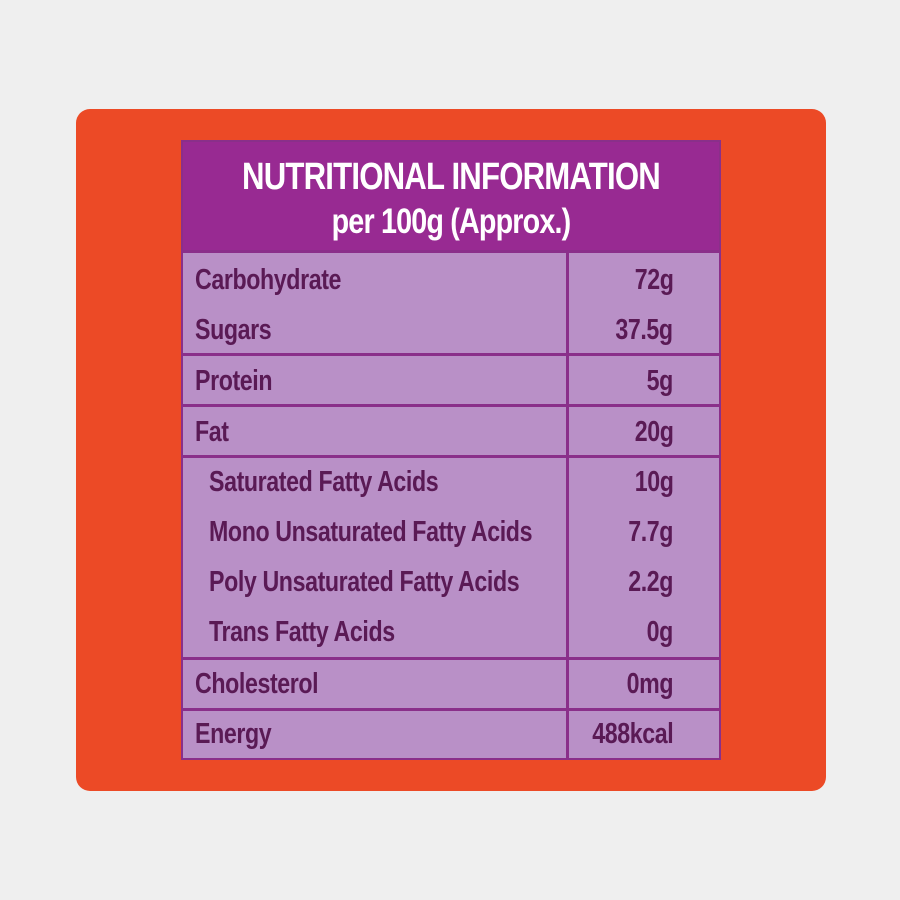  What do you see at coordinates (644, 330) in the screenshot?
I see `row-value-sugars: 37.5g` at bounding box center [644, 330].